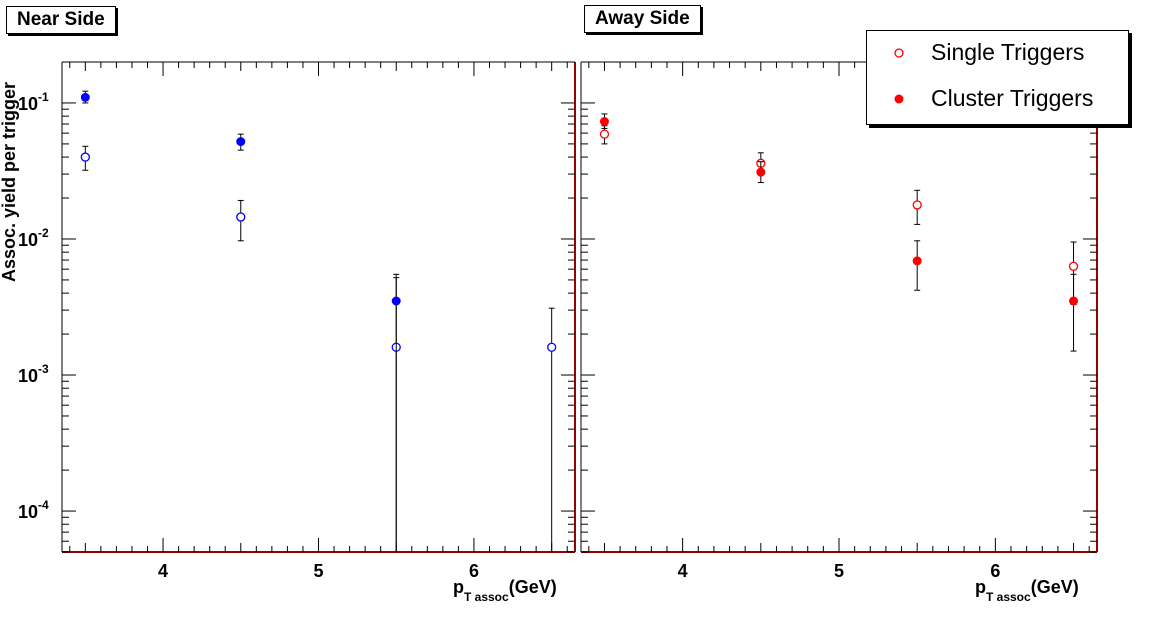  Describe the element at coordinates (33, 374) in the screenshot. I see `y-tick-label: 10⁻³` at that location.